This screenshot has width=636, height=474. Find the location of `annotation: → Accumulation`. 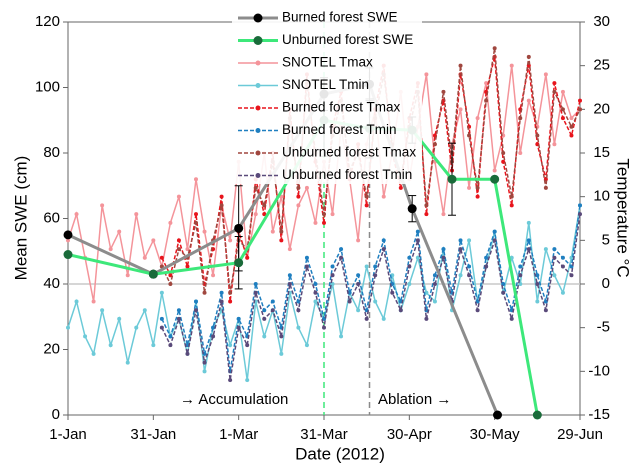

annotation: → Accumulation is located at coordinates (234, 399).